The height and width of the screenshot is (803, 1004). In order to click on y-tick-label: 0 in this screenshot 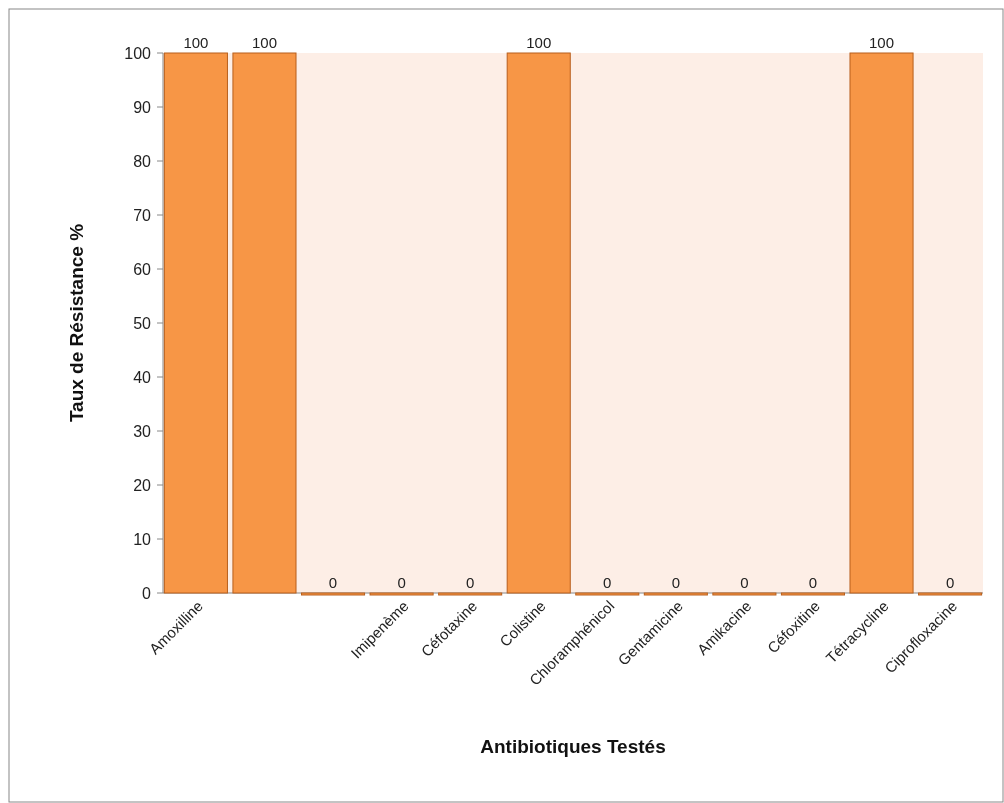, I will do `click(147, 593)`.